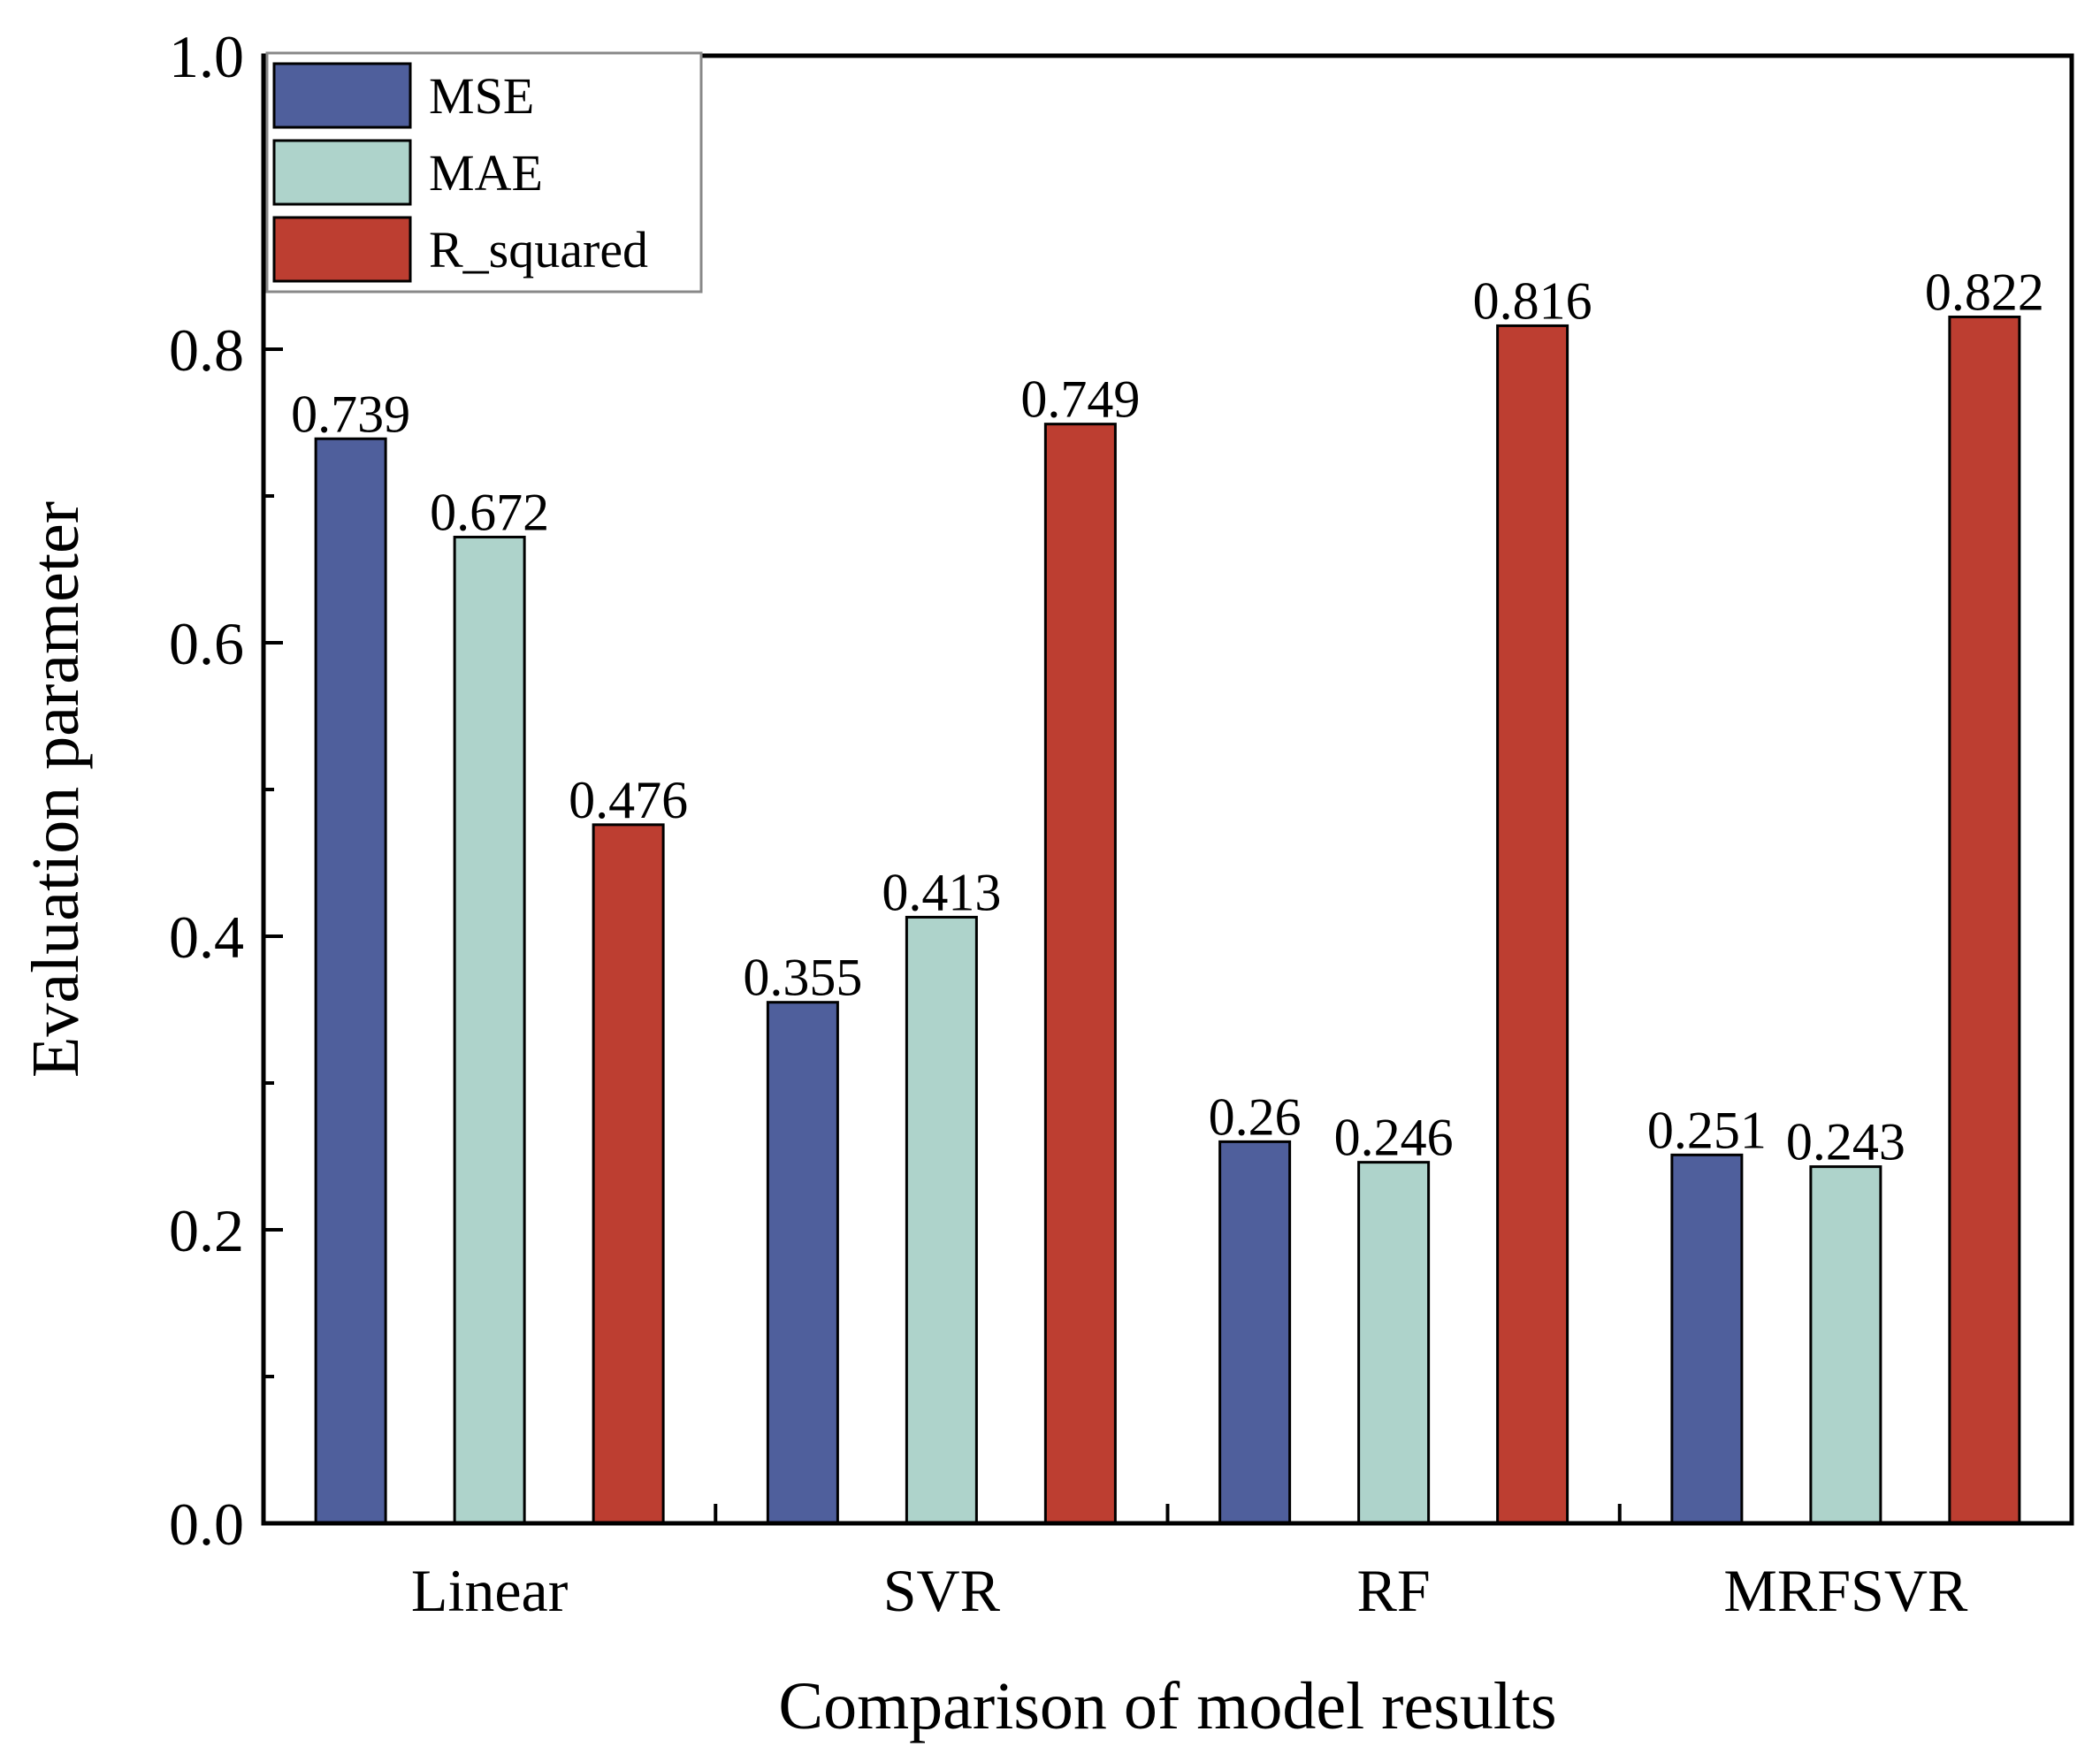 The width and height of the screenshot is (2100, 1762). What do you see at coordinates (1167, 1706) in the screenshot?
I see `x-axis-title: Comparison of model results` at bounding box center [1167, 1706].